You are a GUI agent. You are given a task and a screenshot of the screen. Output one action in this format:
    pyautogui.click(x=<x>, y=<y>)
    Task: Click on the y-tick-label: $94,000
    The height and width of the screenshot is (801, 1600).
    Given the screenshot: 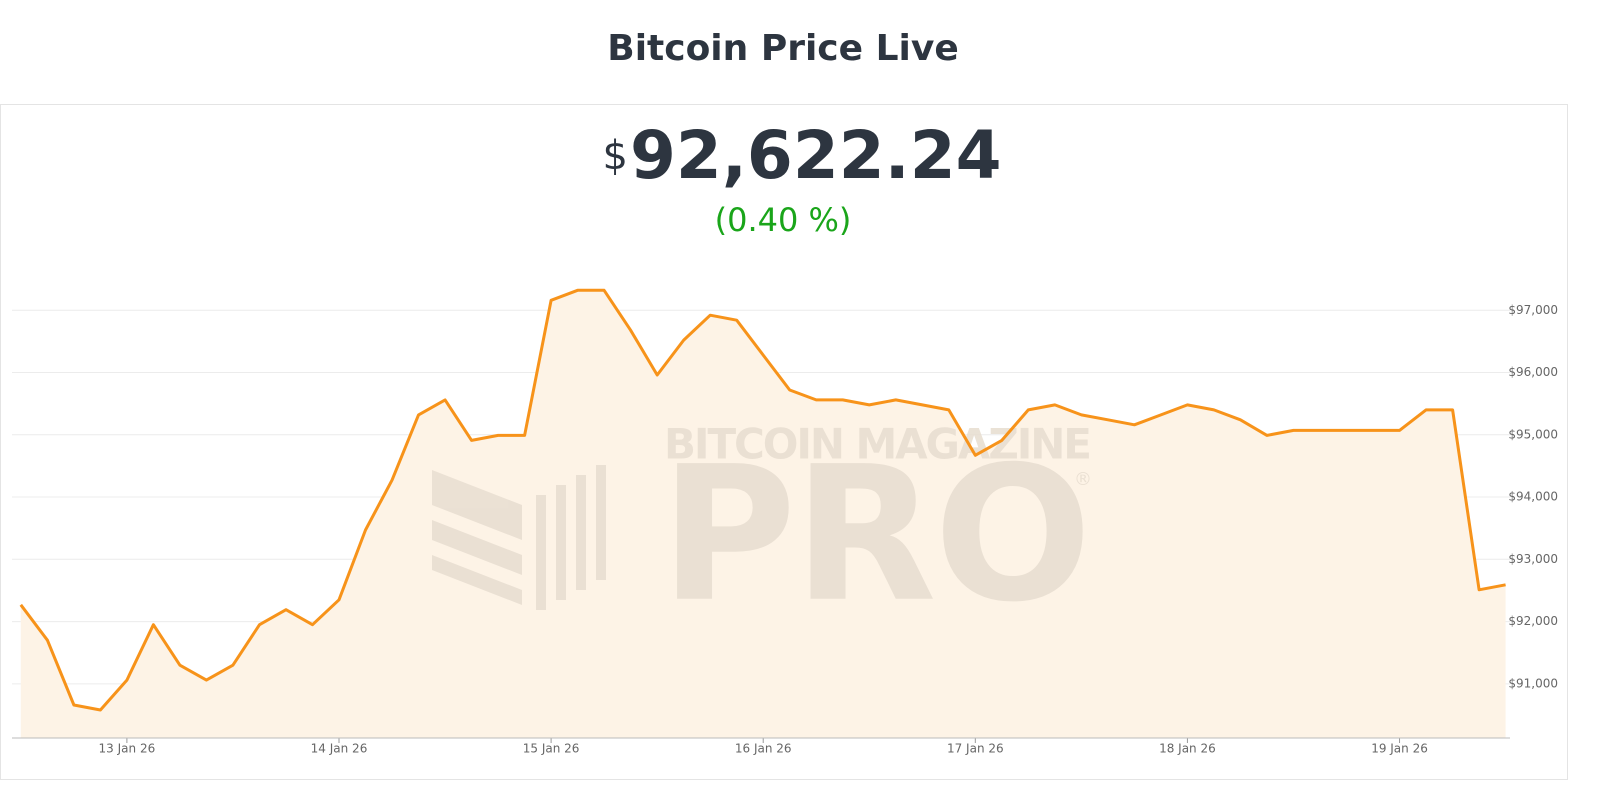 What is the action you would take?
    pyautogui.click(x=1533, y=497)
    